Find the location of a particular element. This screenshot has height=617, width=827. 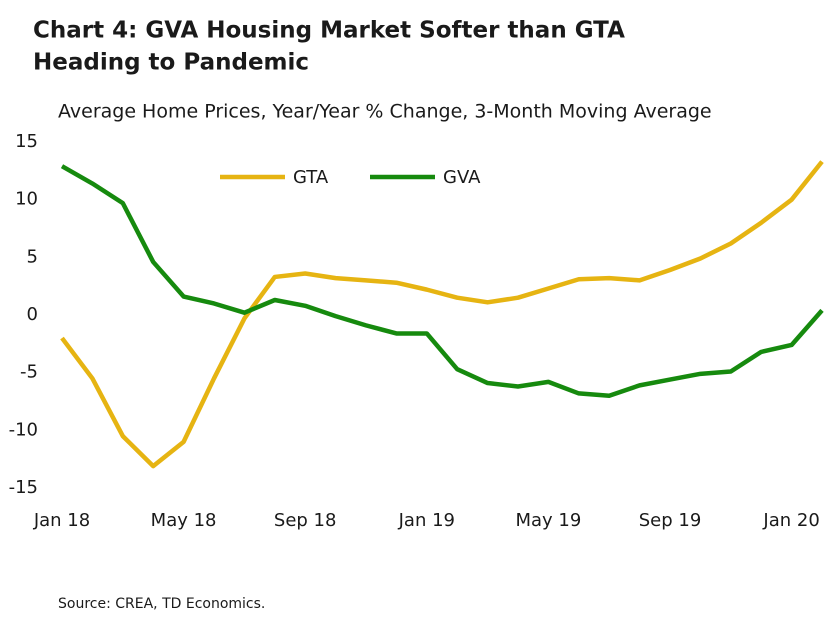

x-tick-label: Sep 18 is located at coordinates (305, 520).